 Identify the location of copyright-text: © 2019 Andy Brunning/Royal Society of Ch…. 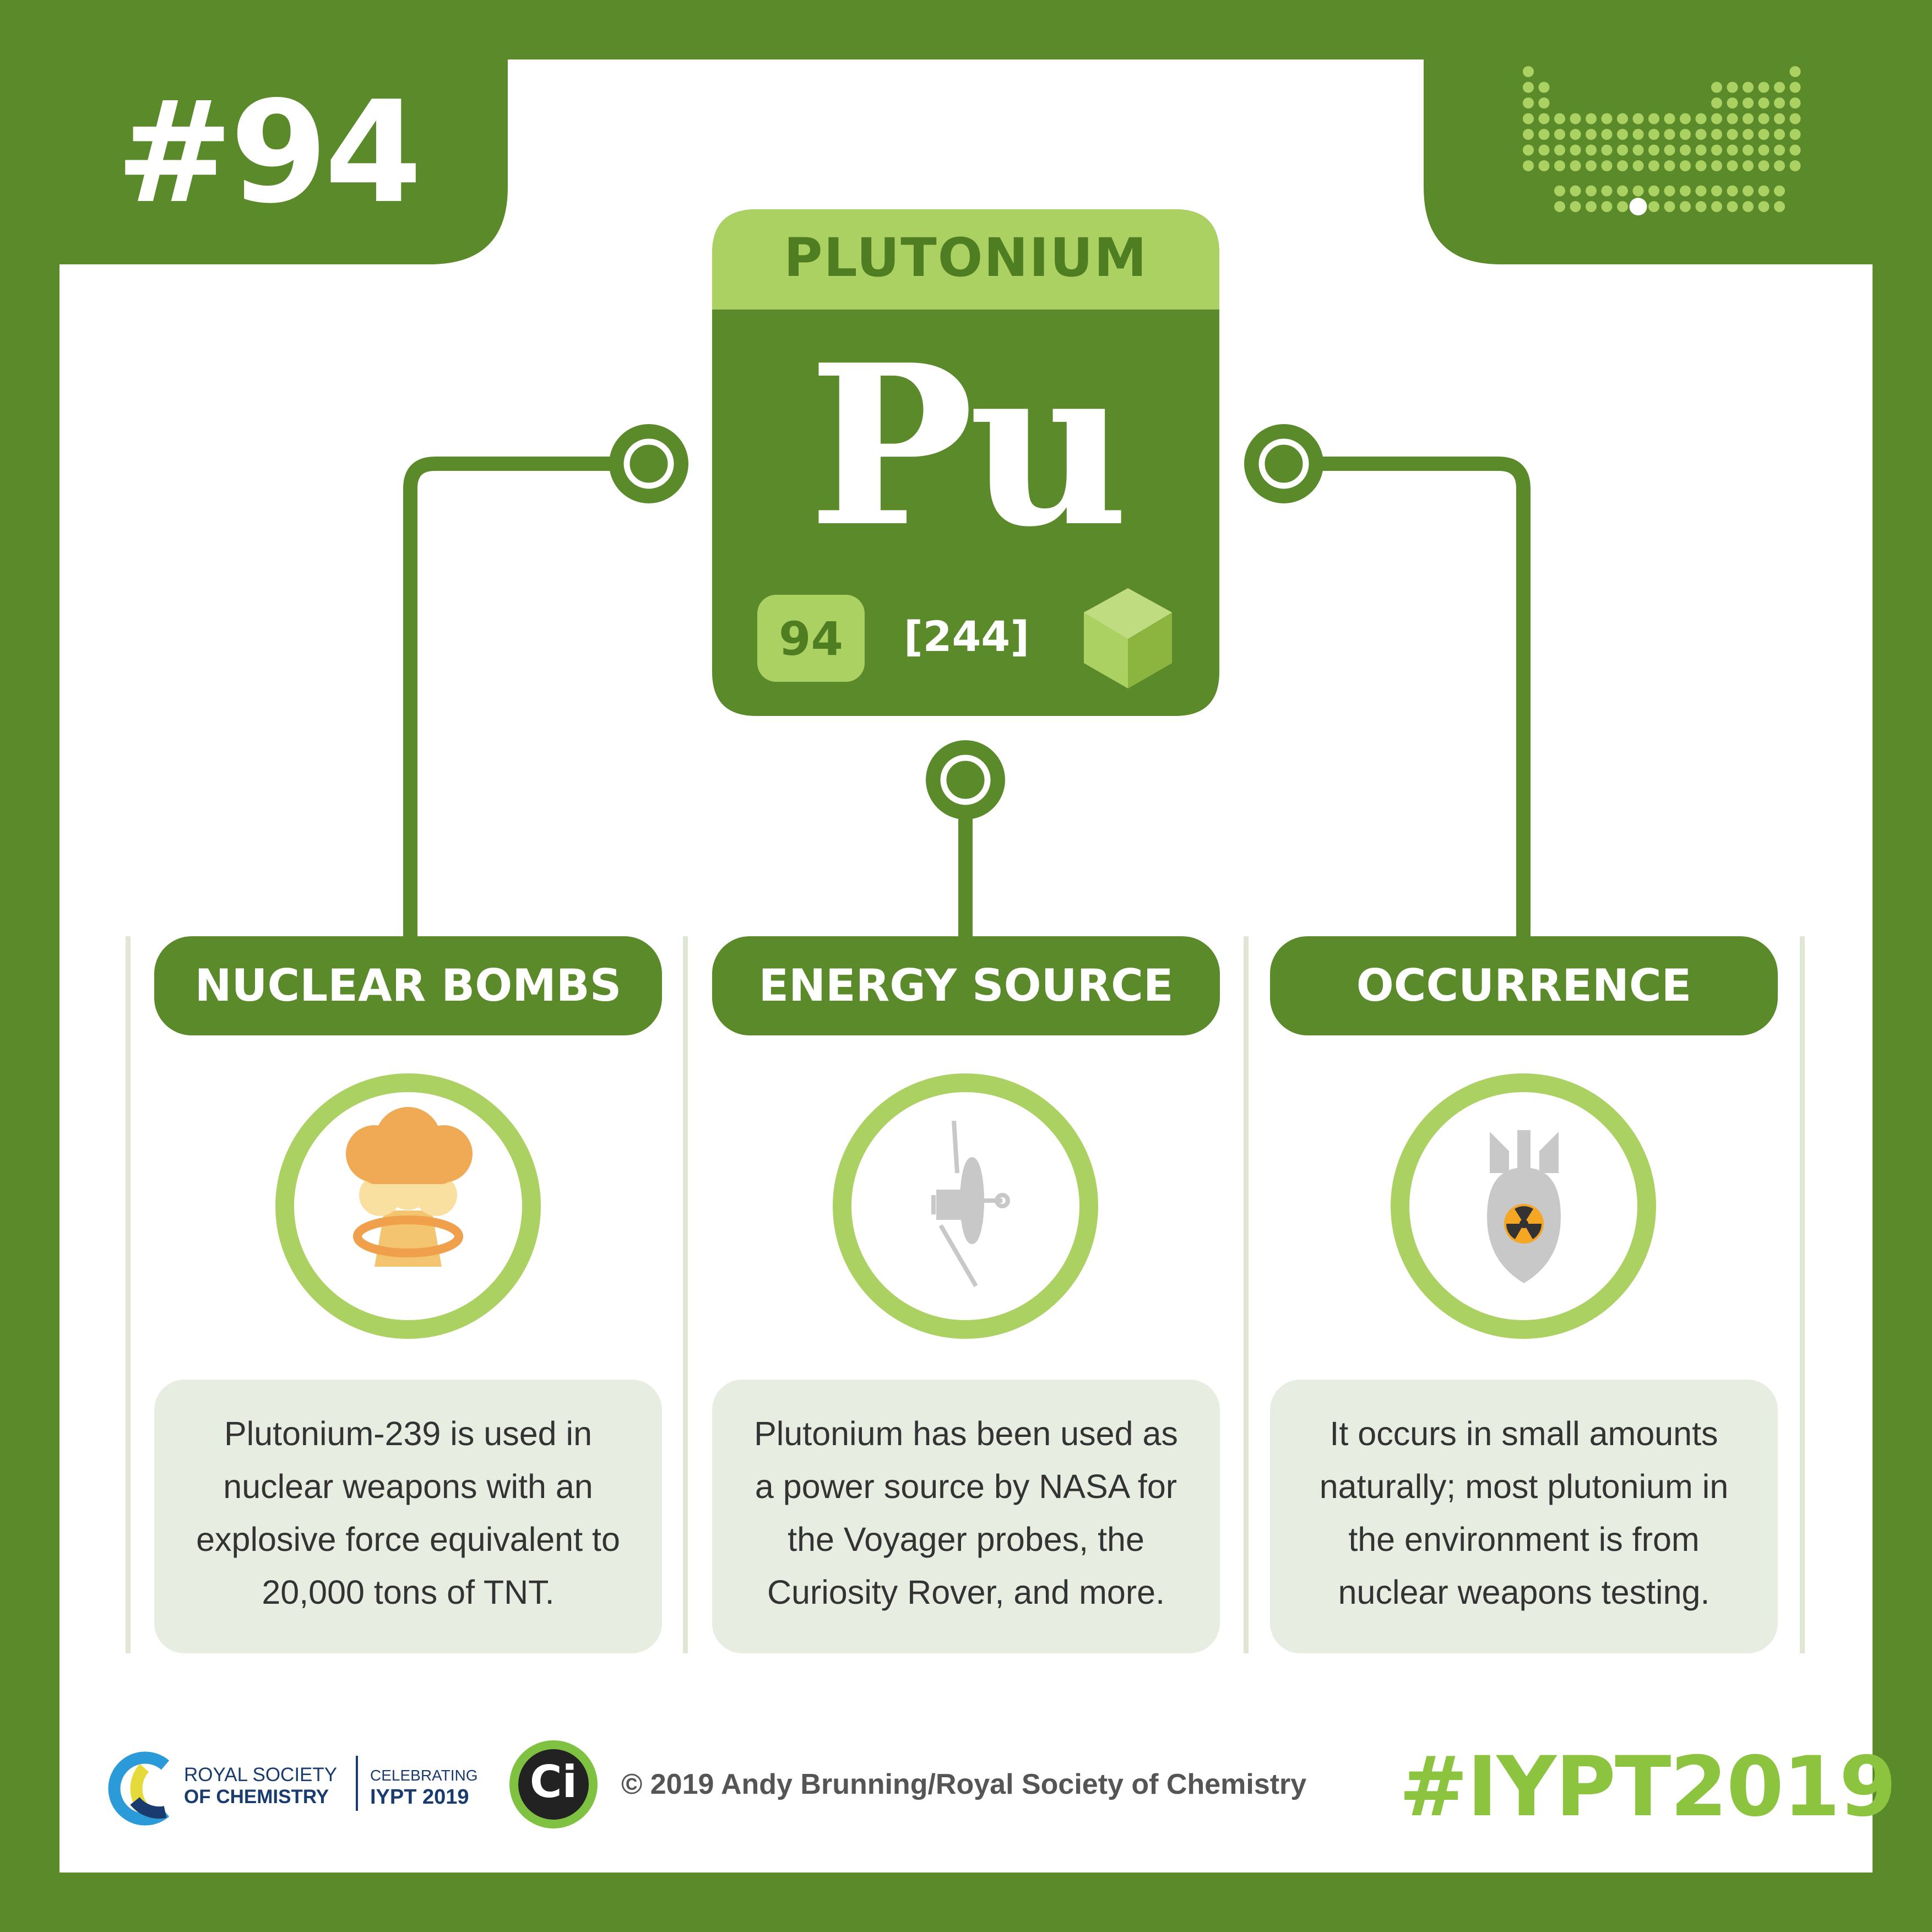
(964, 1784).